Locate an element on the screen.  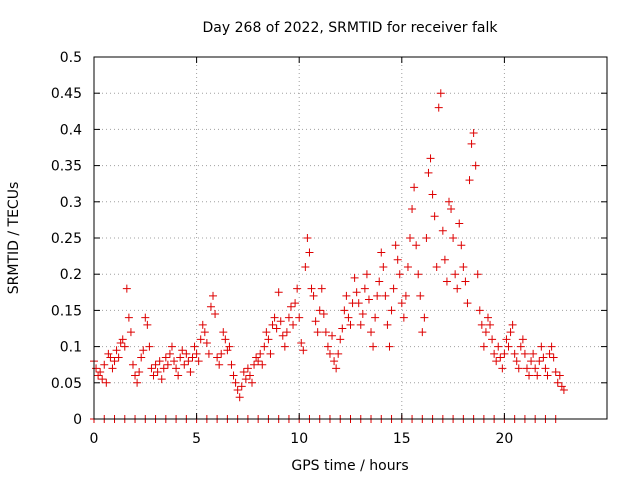
y-tick-label: 0.2 is located at coordinates (71, 275).